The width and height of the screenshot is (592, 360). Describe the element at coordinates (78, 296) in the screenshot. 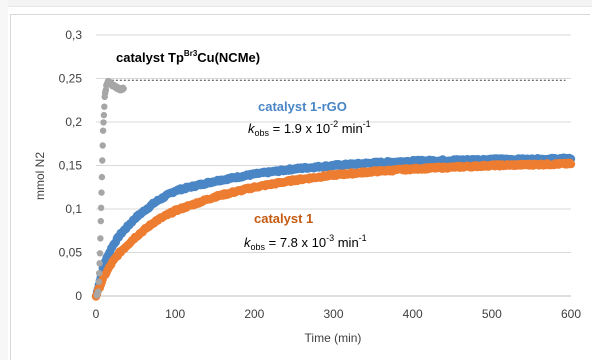

I see `y-tick-label: 0` at that location.